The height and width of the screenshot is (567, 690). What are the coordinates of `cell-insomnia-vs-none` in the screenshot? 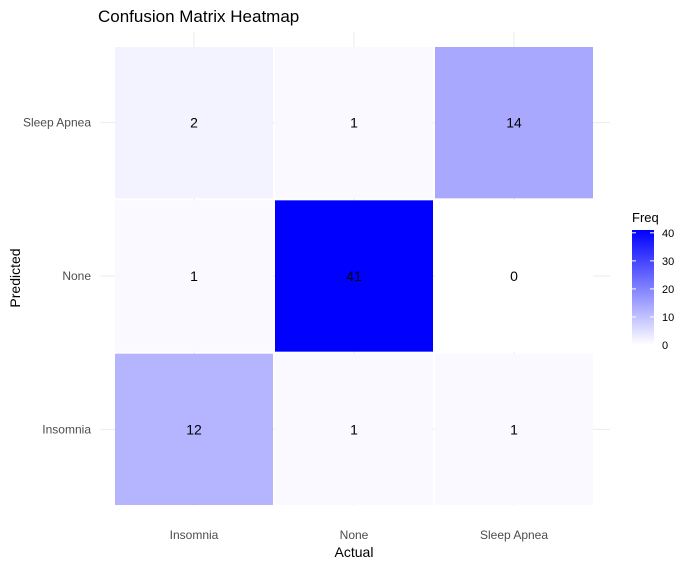 It's located at (194, 276).